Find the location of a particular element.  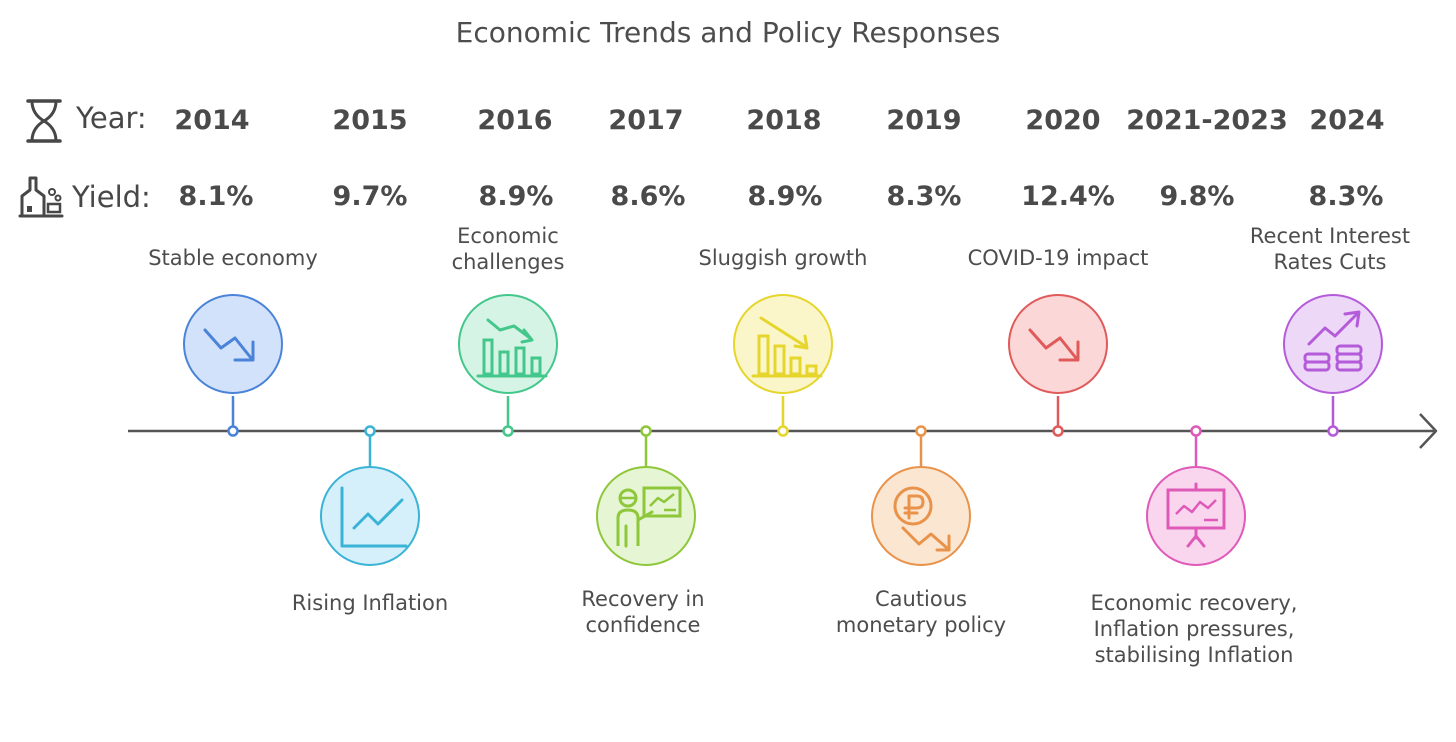

label-2016: Economic challenges is located at coordinates (508, 249).